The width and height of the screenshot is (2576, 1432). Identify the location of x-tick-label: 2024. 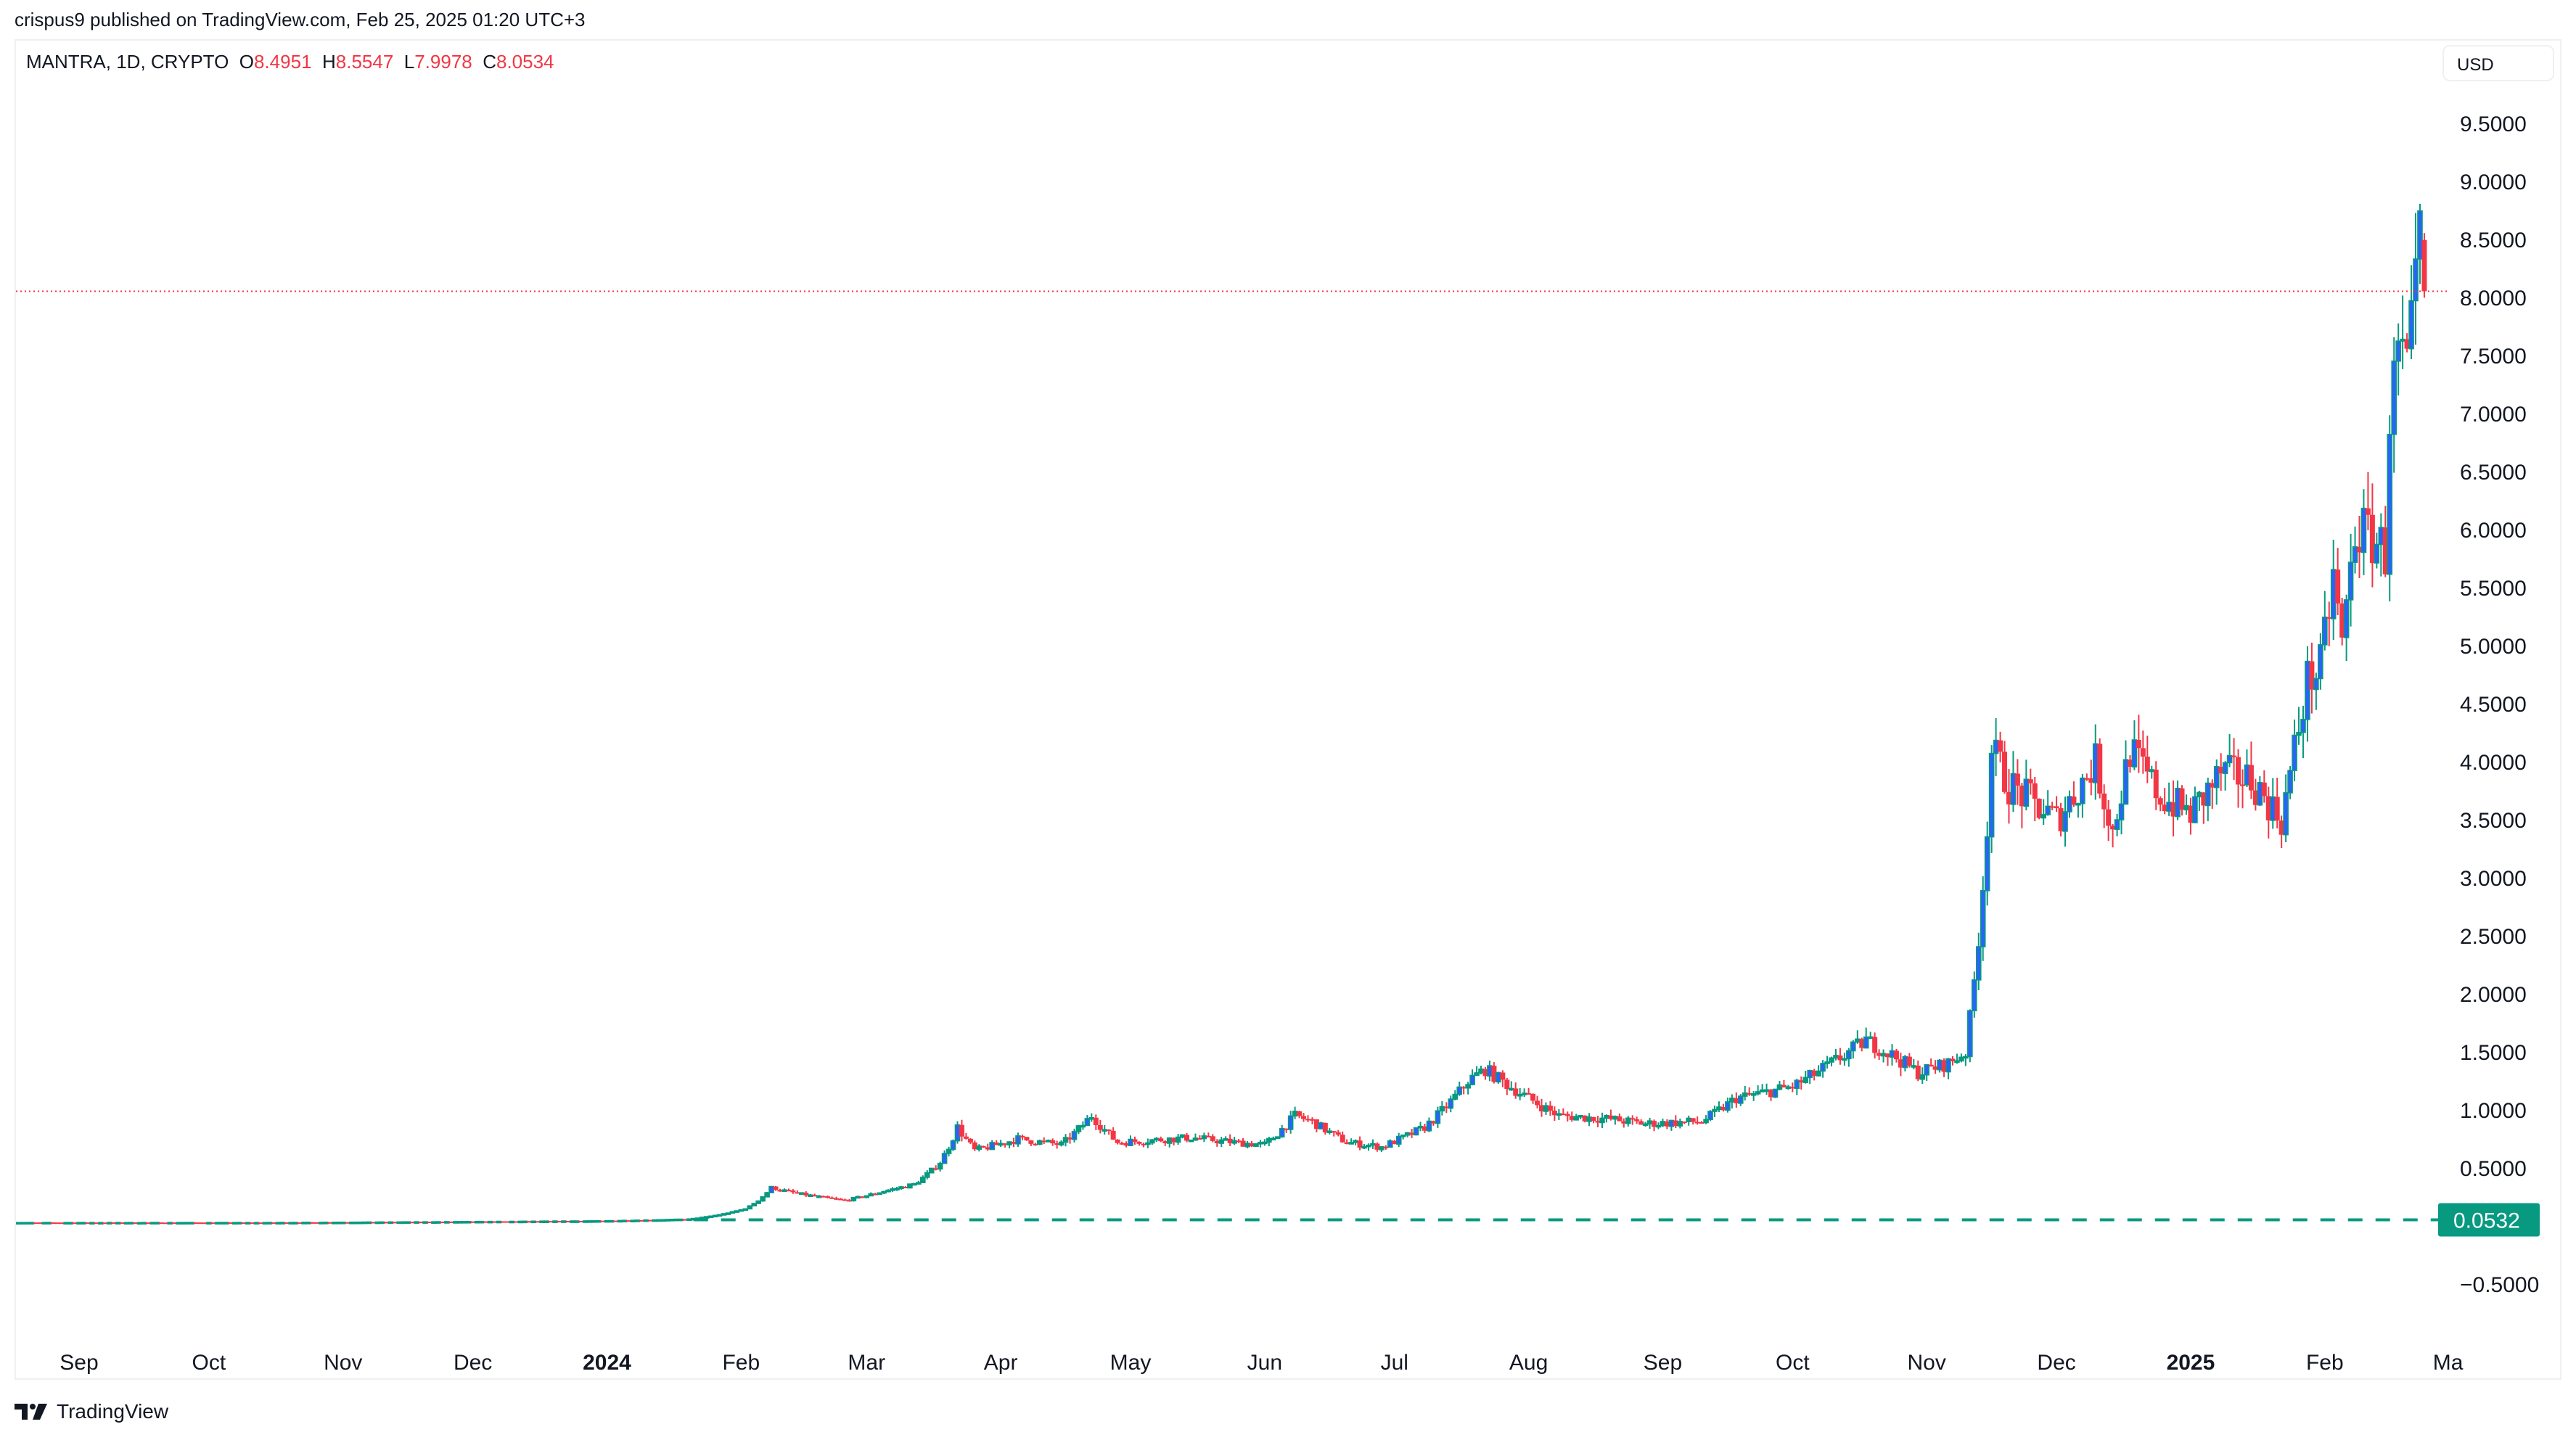
(607, 1363).